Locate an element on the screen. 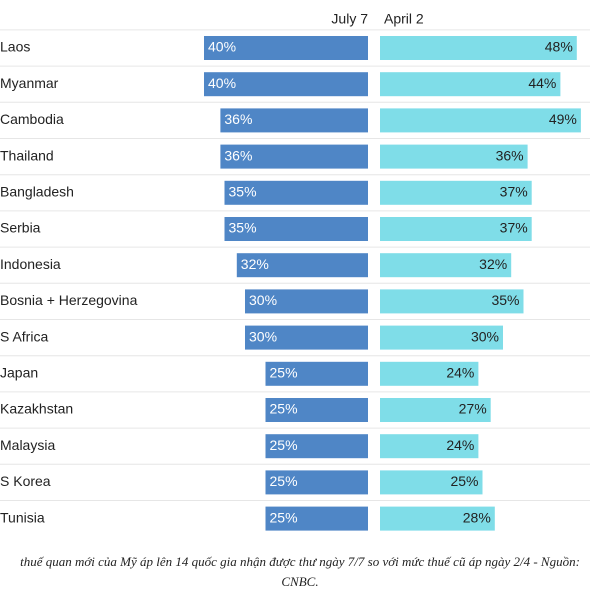 Image resolution: width=600 pixels, height=600 pixels. category-label: Japan is located at coordinates (19, 373).